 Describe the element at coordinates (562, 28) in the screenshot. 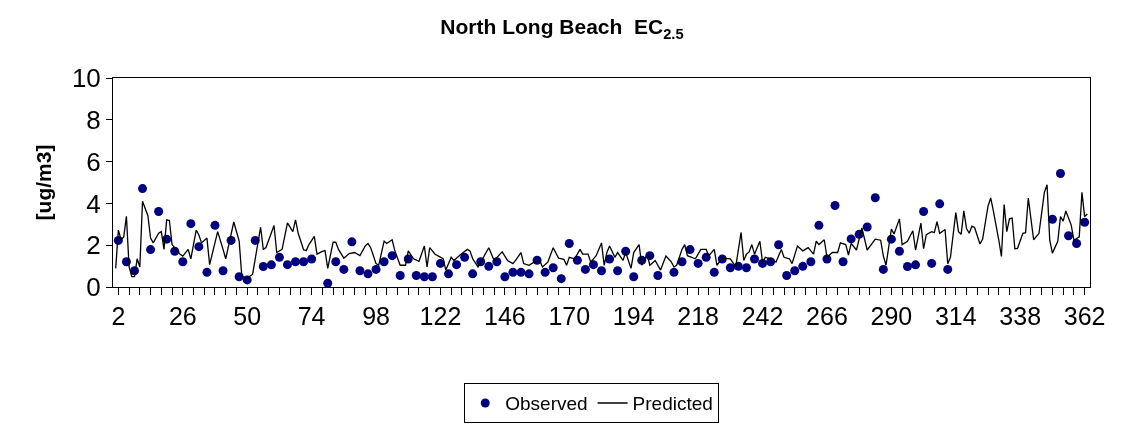

I see `chart-title: North Long Beach EC$_{2.5}$` at that location.